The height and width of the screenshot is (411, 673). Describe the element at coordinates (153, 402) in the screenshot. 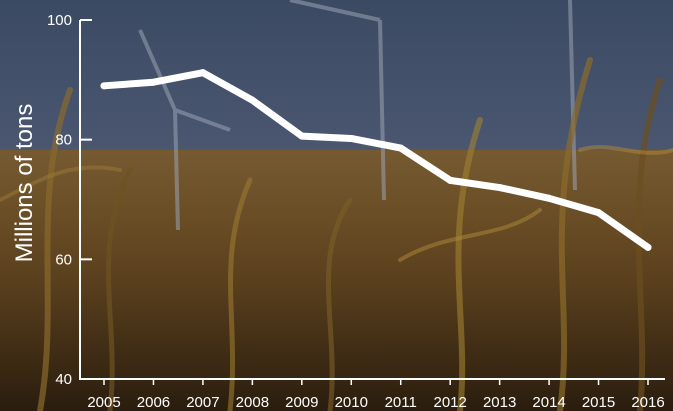

I see `x-tick-label: 2006` at that location.